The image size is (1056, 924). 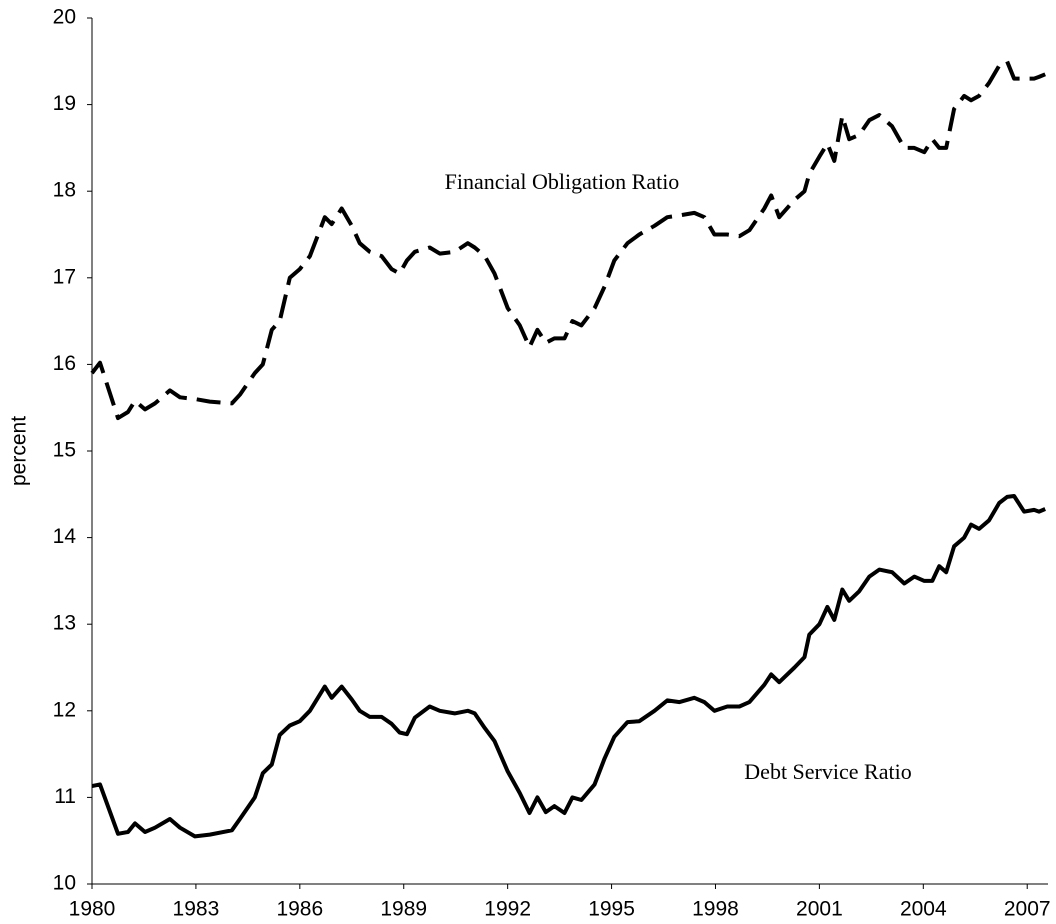 I want to click on x-tick-label: 1980, so click(x=92, y=909).